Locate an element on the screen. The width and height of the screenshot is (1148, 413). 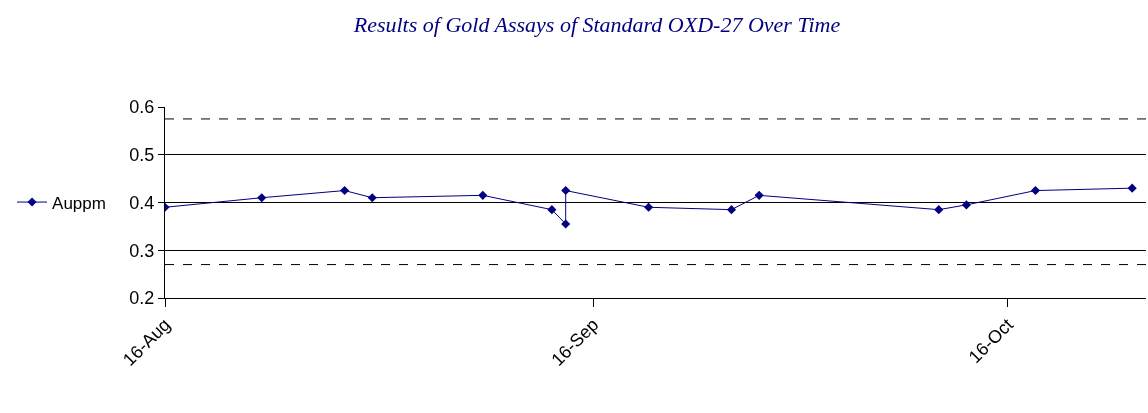
y-tick-label: 0.5 is located at coordinates (142, 155).